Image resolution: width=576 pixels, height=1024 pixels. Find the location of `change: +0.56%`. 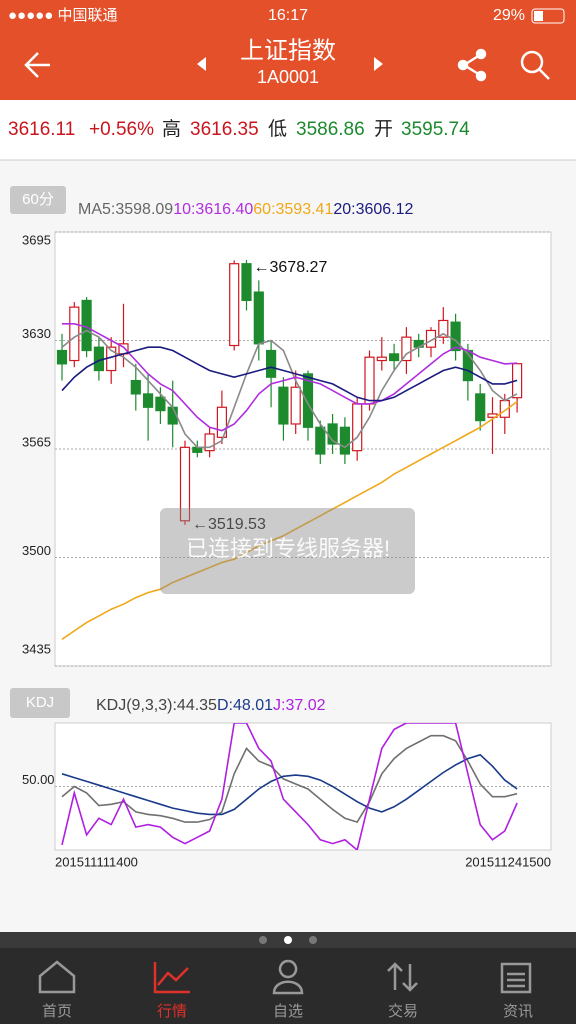

change: +0.56% is located at coordinates (121, 129).